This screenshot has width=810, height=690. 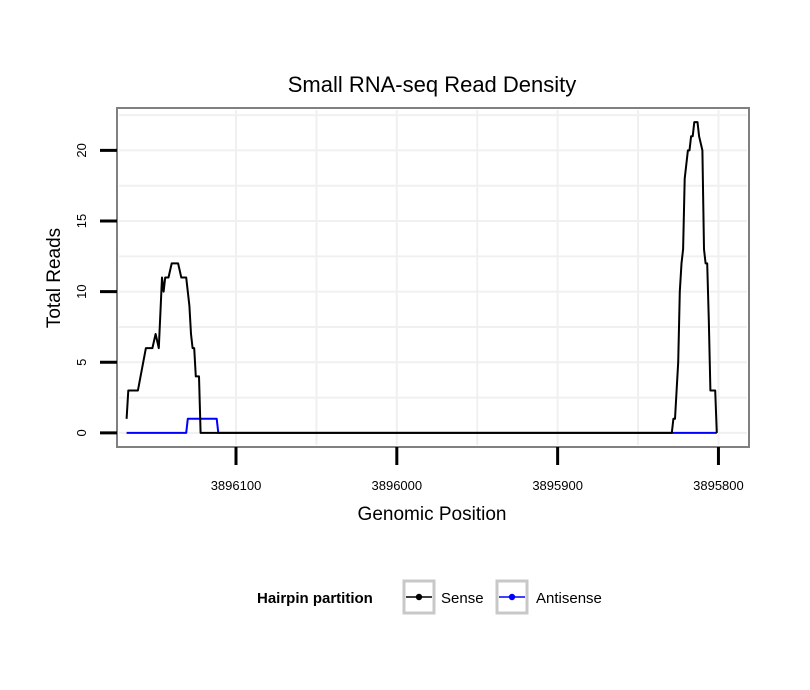 I want to click on y-axis-title: Total Reads, so click(x=54, y=278).